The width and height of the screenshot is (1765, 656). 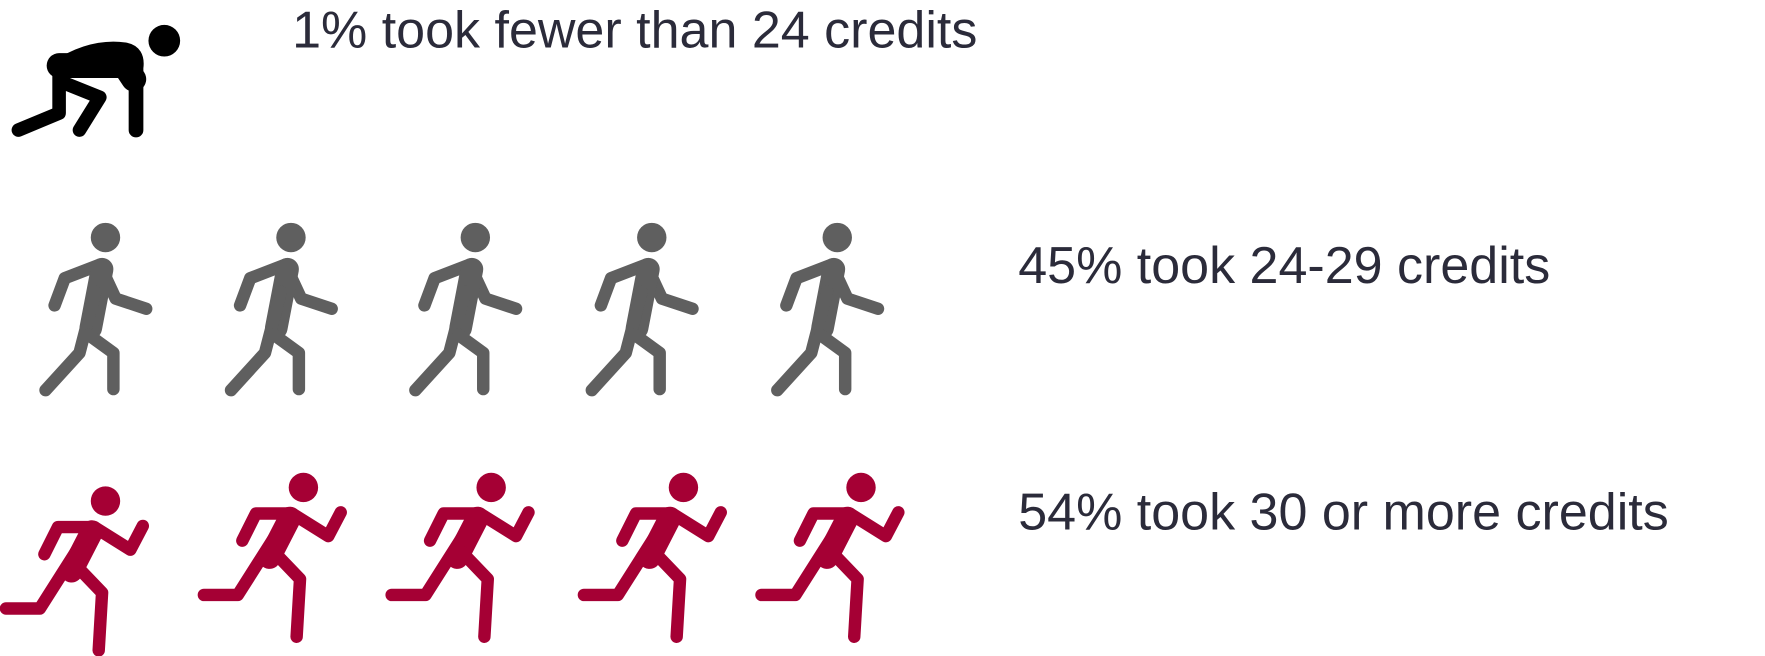 I want to click on row-label: 45% took 24-29 credits, so click(x=1284, y=266).